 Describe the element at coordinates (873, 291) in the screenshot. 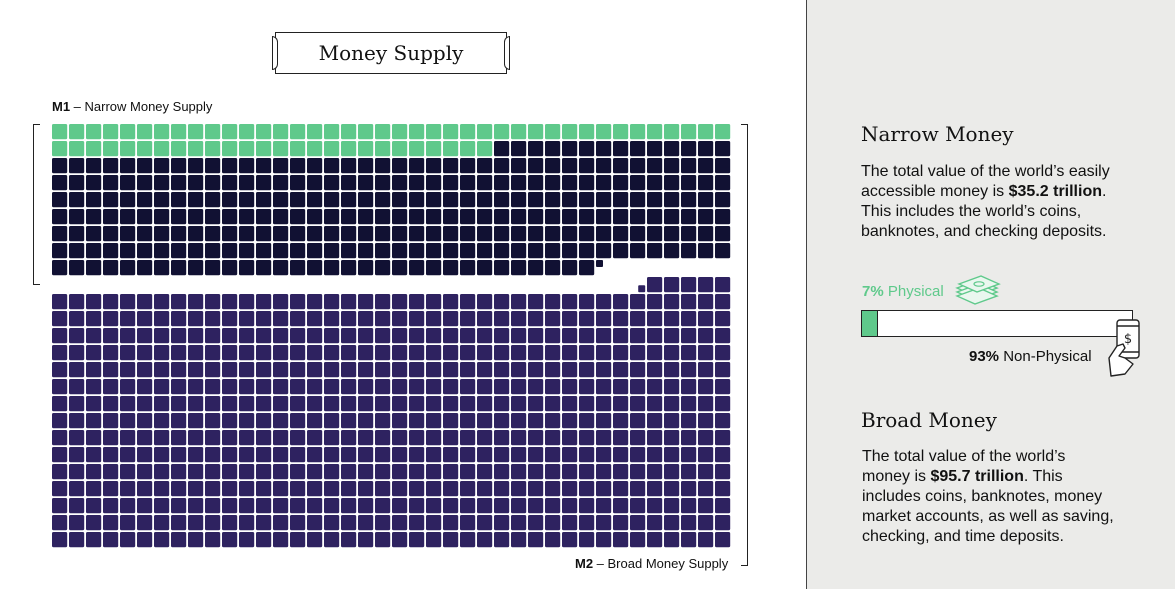

I see `physical-pct: 7%` at that location.